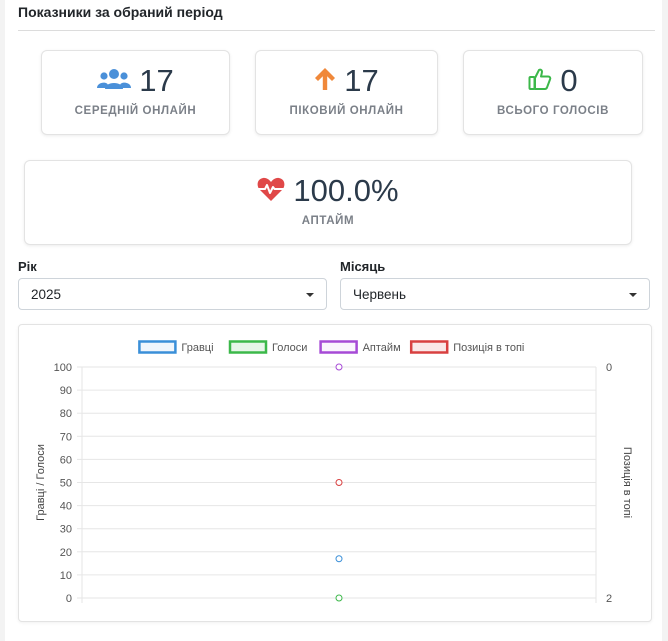 The height and width of the screenshot is (641, 668). I want to click on divider, so click(336, 30).